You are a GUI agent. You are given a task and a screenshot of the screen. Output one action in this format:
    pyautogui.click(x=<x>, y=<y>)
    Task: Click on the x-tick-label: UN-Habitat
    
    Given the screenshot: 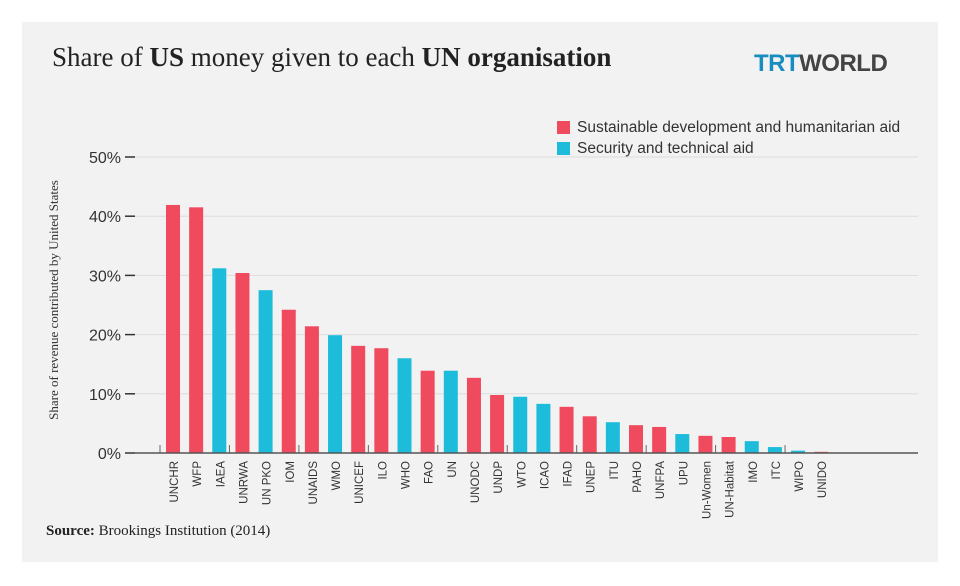 What is the action you would take?
    pyautogui.click(x=731, y=489)
    